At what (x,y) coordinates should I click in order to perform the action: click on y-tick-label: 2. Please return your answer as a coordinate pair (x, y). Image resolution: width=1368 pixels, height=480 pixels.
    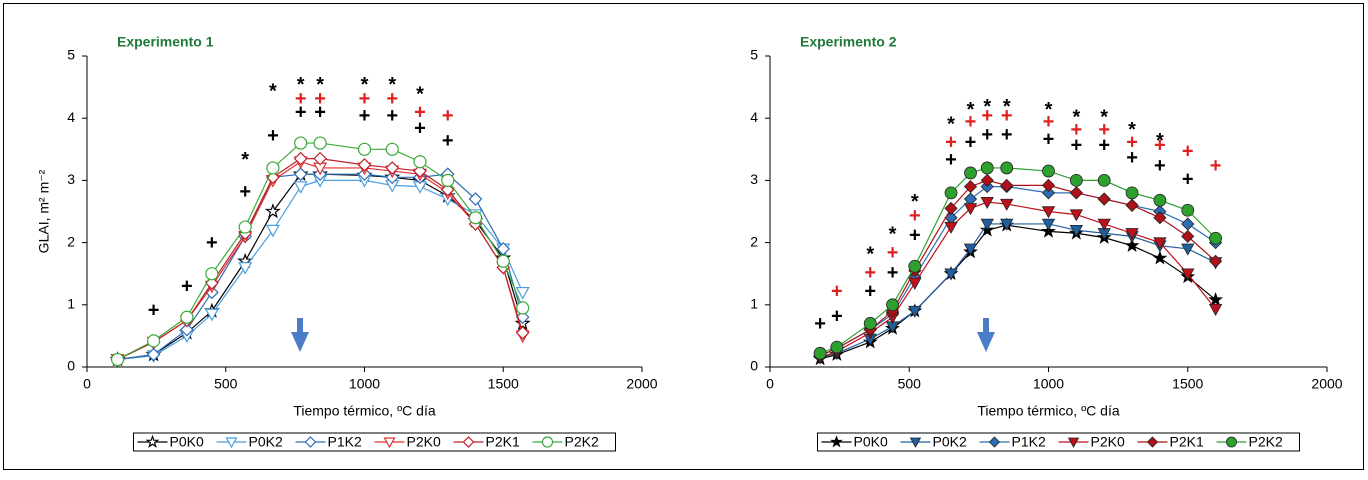
    Looking at the image, I should click on (71, 241).